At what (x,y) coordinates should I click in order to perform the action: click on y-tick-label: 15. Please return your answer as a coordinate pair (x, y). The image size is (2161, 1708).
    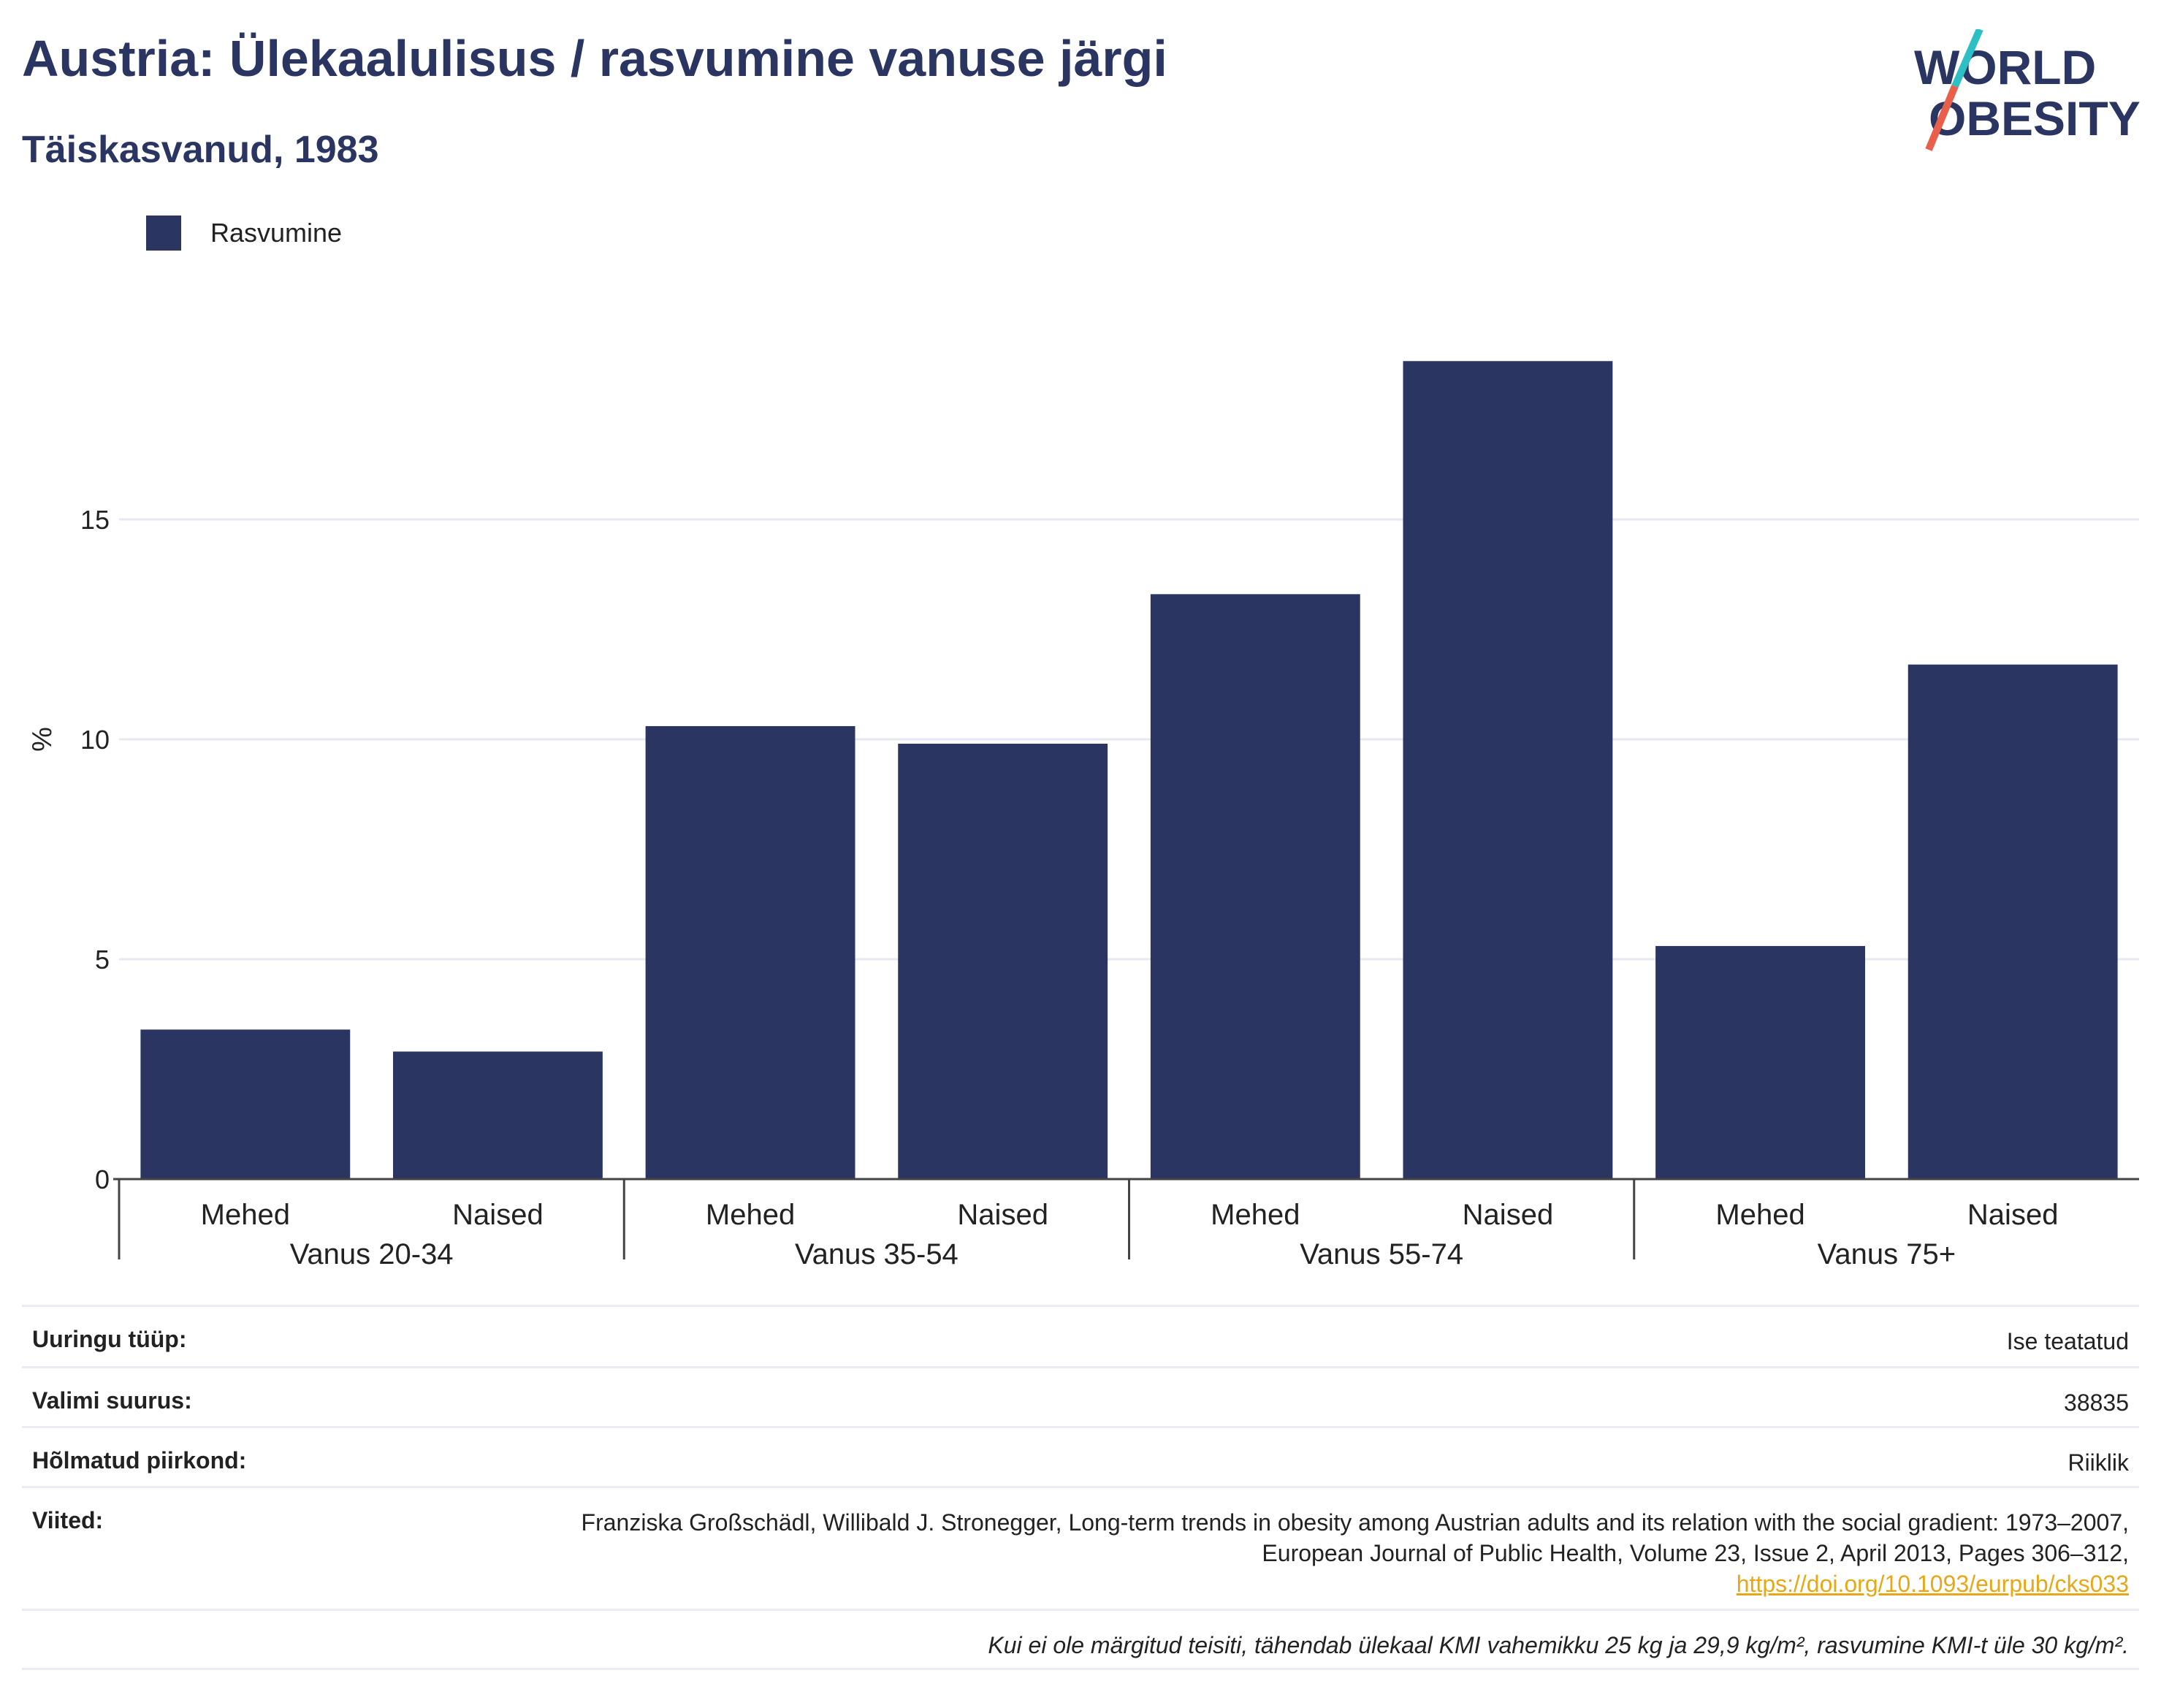
    Looking at the image, I should click on (95, 520).